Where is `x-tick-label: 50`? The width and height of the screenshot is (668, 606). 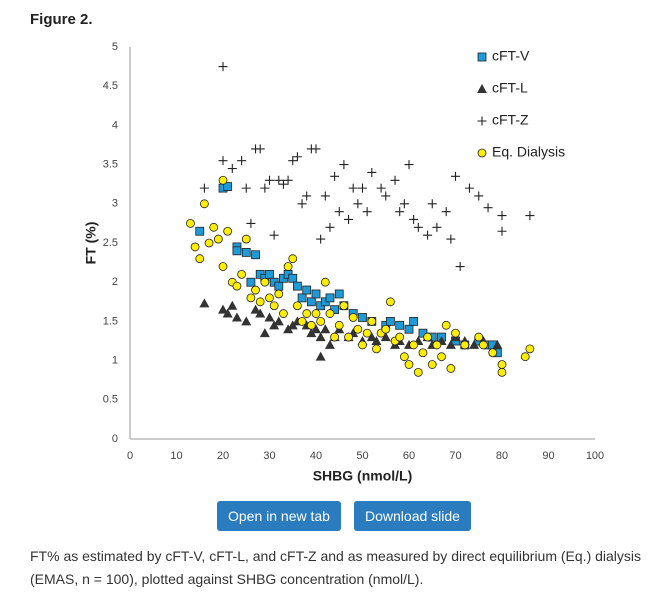
x-tick-label: 50 is located at coordinates (362, 456).